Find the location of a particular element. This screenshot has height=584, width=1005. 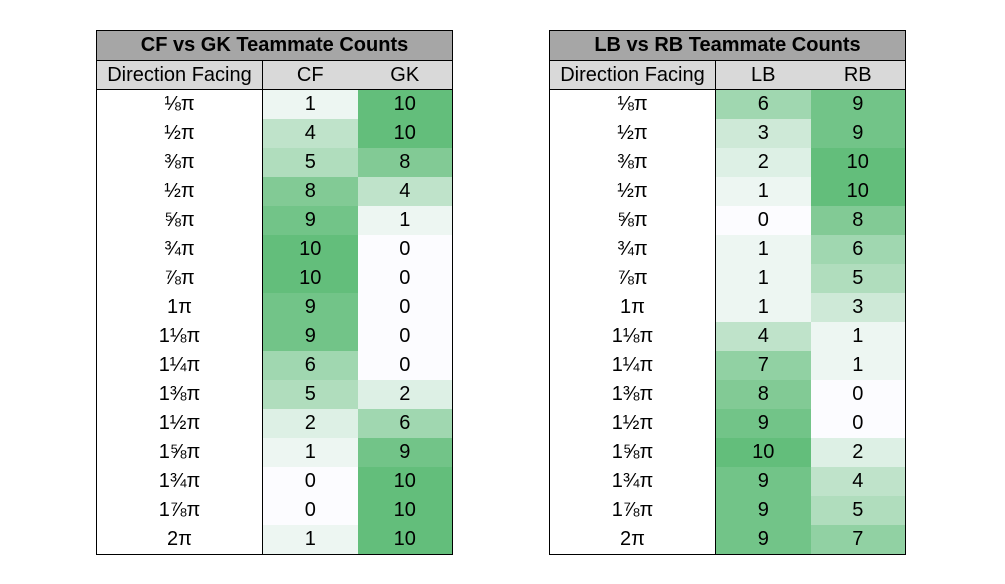

direction-cell: 1⅜π is located at coordinates (179, 394).